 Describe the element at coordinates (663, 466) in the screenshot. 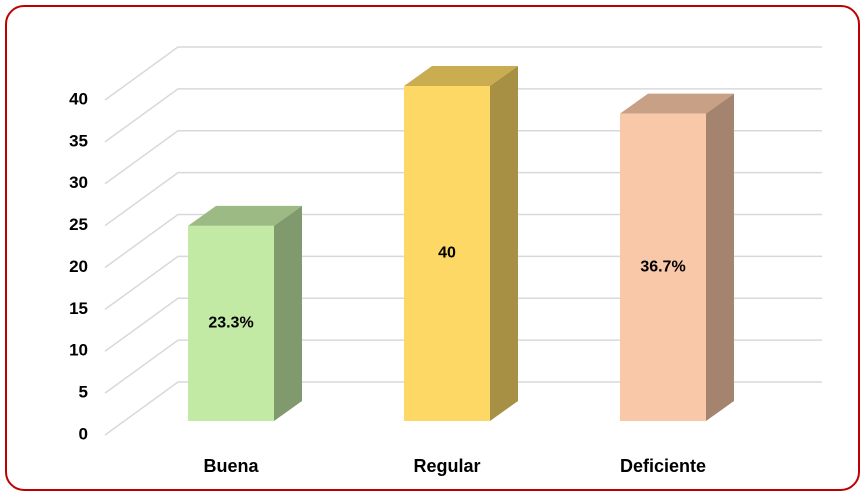

I see `x-tick-label: Deficiente` at that location.